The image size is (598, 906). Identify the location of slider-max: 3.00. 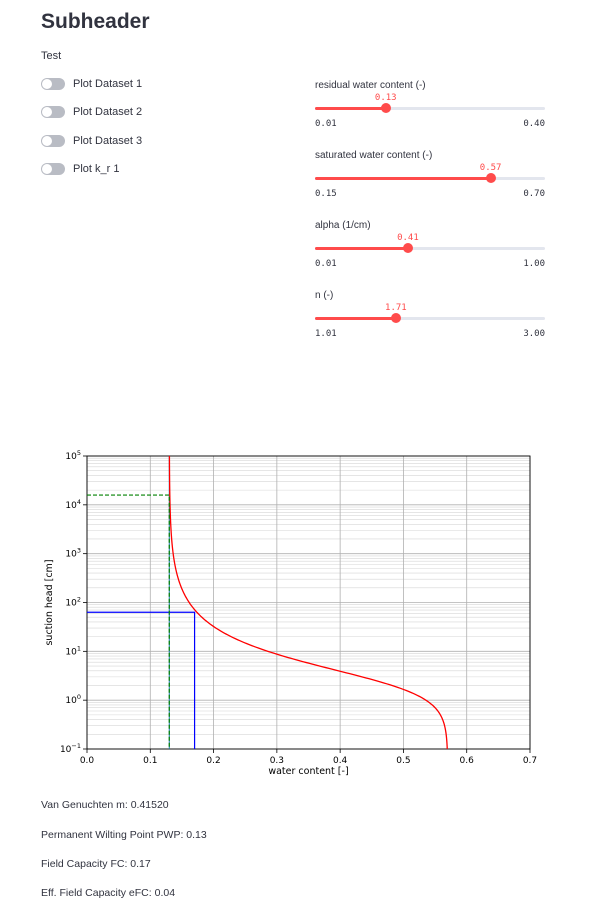
(534, 334).